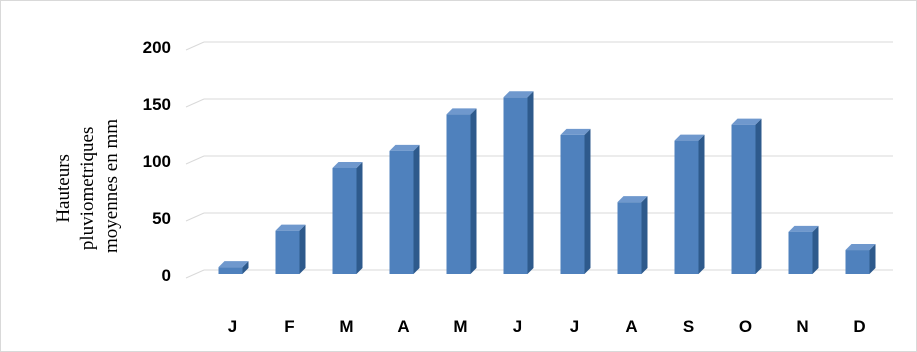 The image size is (917, 352). Describe the element at coordinates (802, 326) in the screenshot. I see `x-tick-label: N` at that location.